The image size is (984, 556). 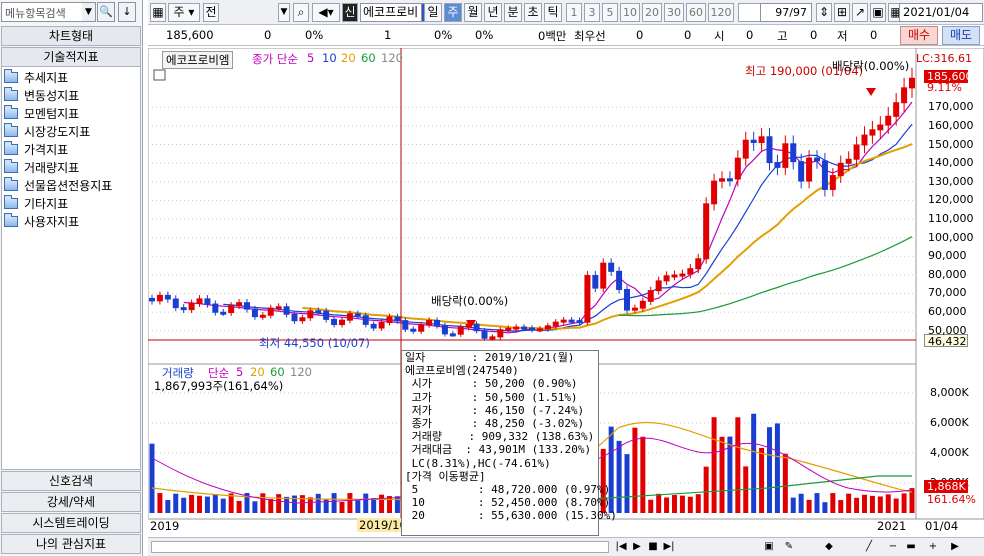 What do you see at coordinates (721, 12) in the screenshot?
I see `interval-120: 120` at bounding box center [721, 12].